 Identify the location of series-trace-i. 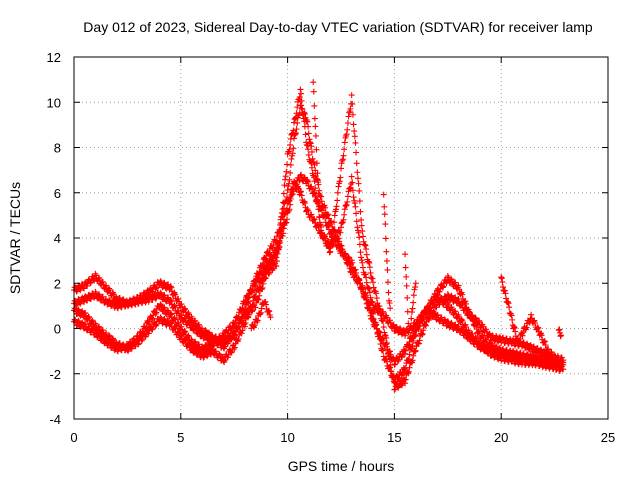
(529, 319).